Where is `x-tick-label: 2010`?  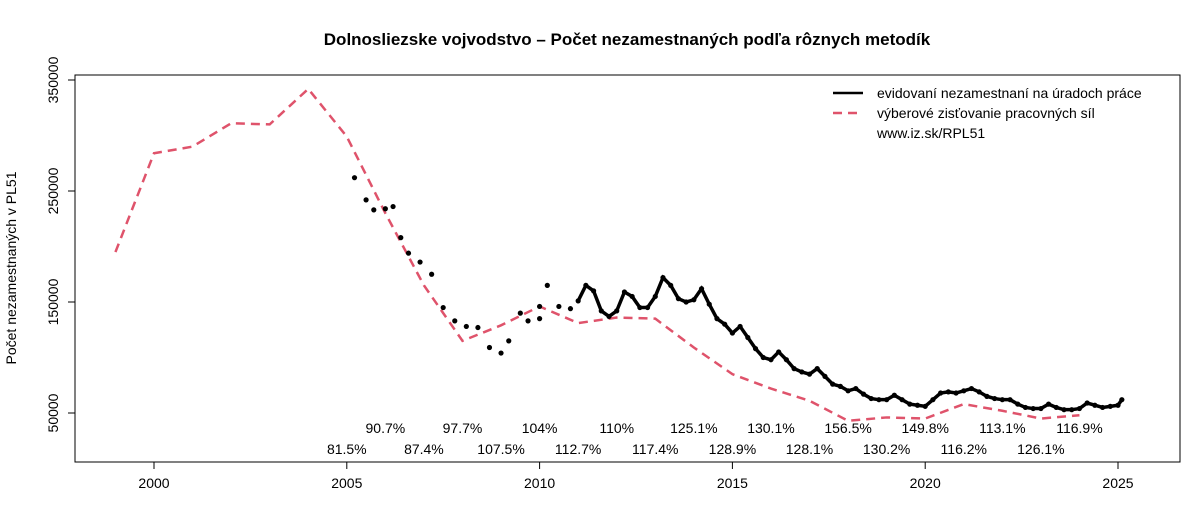
x-tick-label: 2010 is located at coordinates (539, 483).